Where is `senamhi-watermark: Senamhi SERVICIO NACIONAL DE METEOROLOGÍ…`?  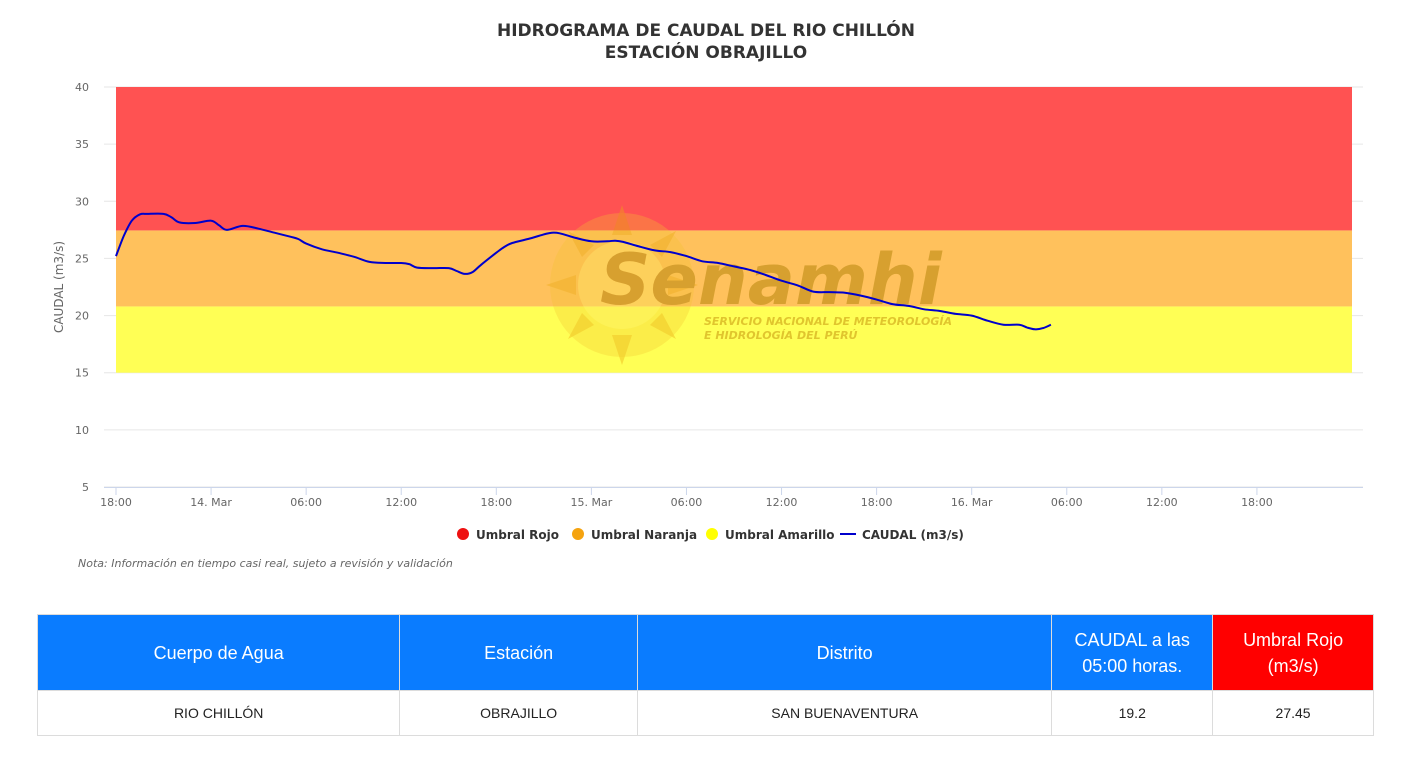
senamhi-watermark: Senamhi SERVICIO NACIONAL DE METEOROLOGÍ… is located at coordinates (749, 285).